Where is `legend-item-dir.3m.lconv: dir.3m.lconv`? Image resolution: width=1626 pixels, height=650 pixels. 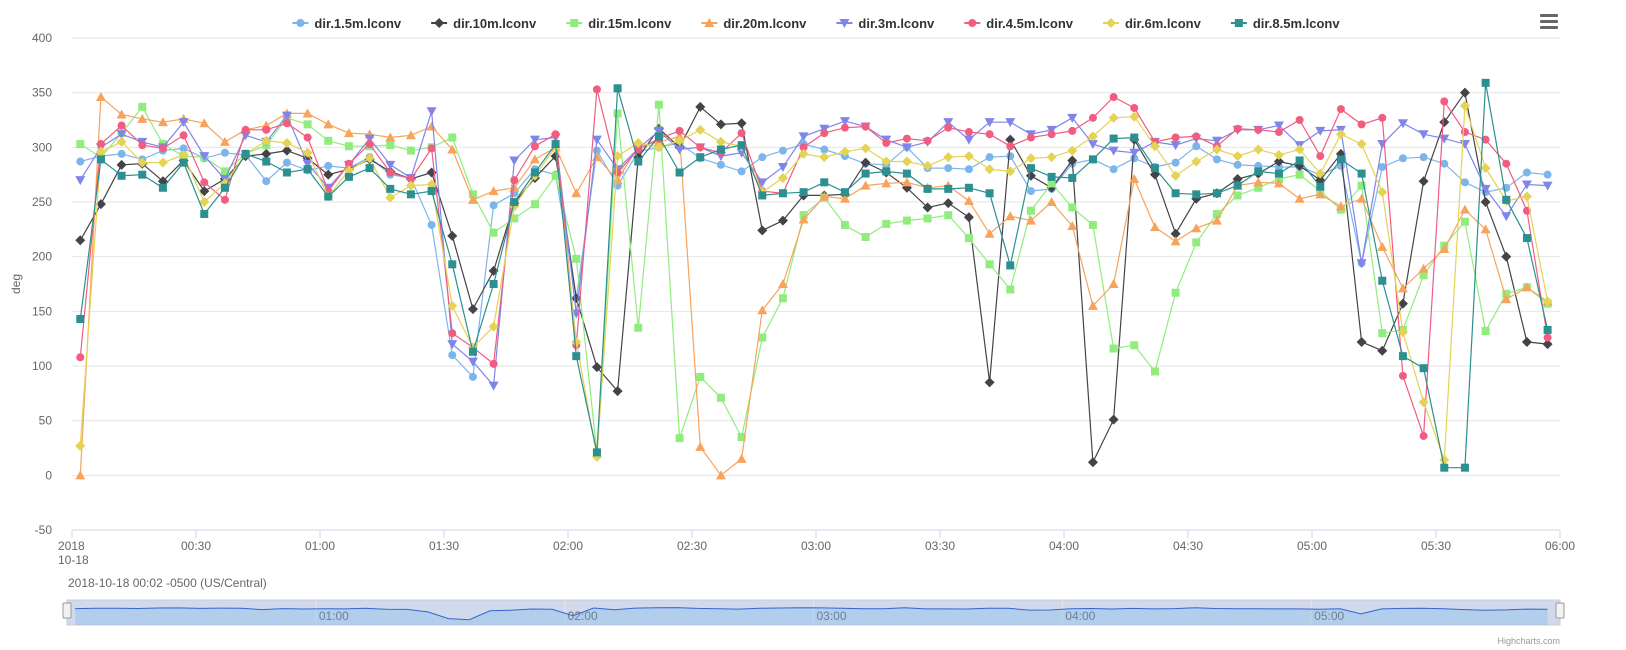
legend-item-dir.3m.lconv: dir.3m.lconv is located at coordinates (885, 23).